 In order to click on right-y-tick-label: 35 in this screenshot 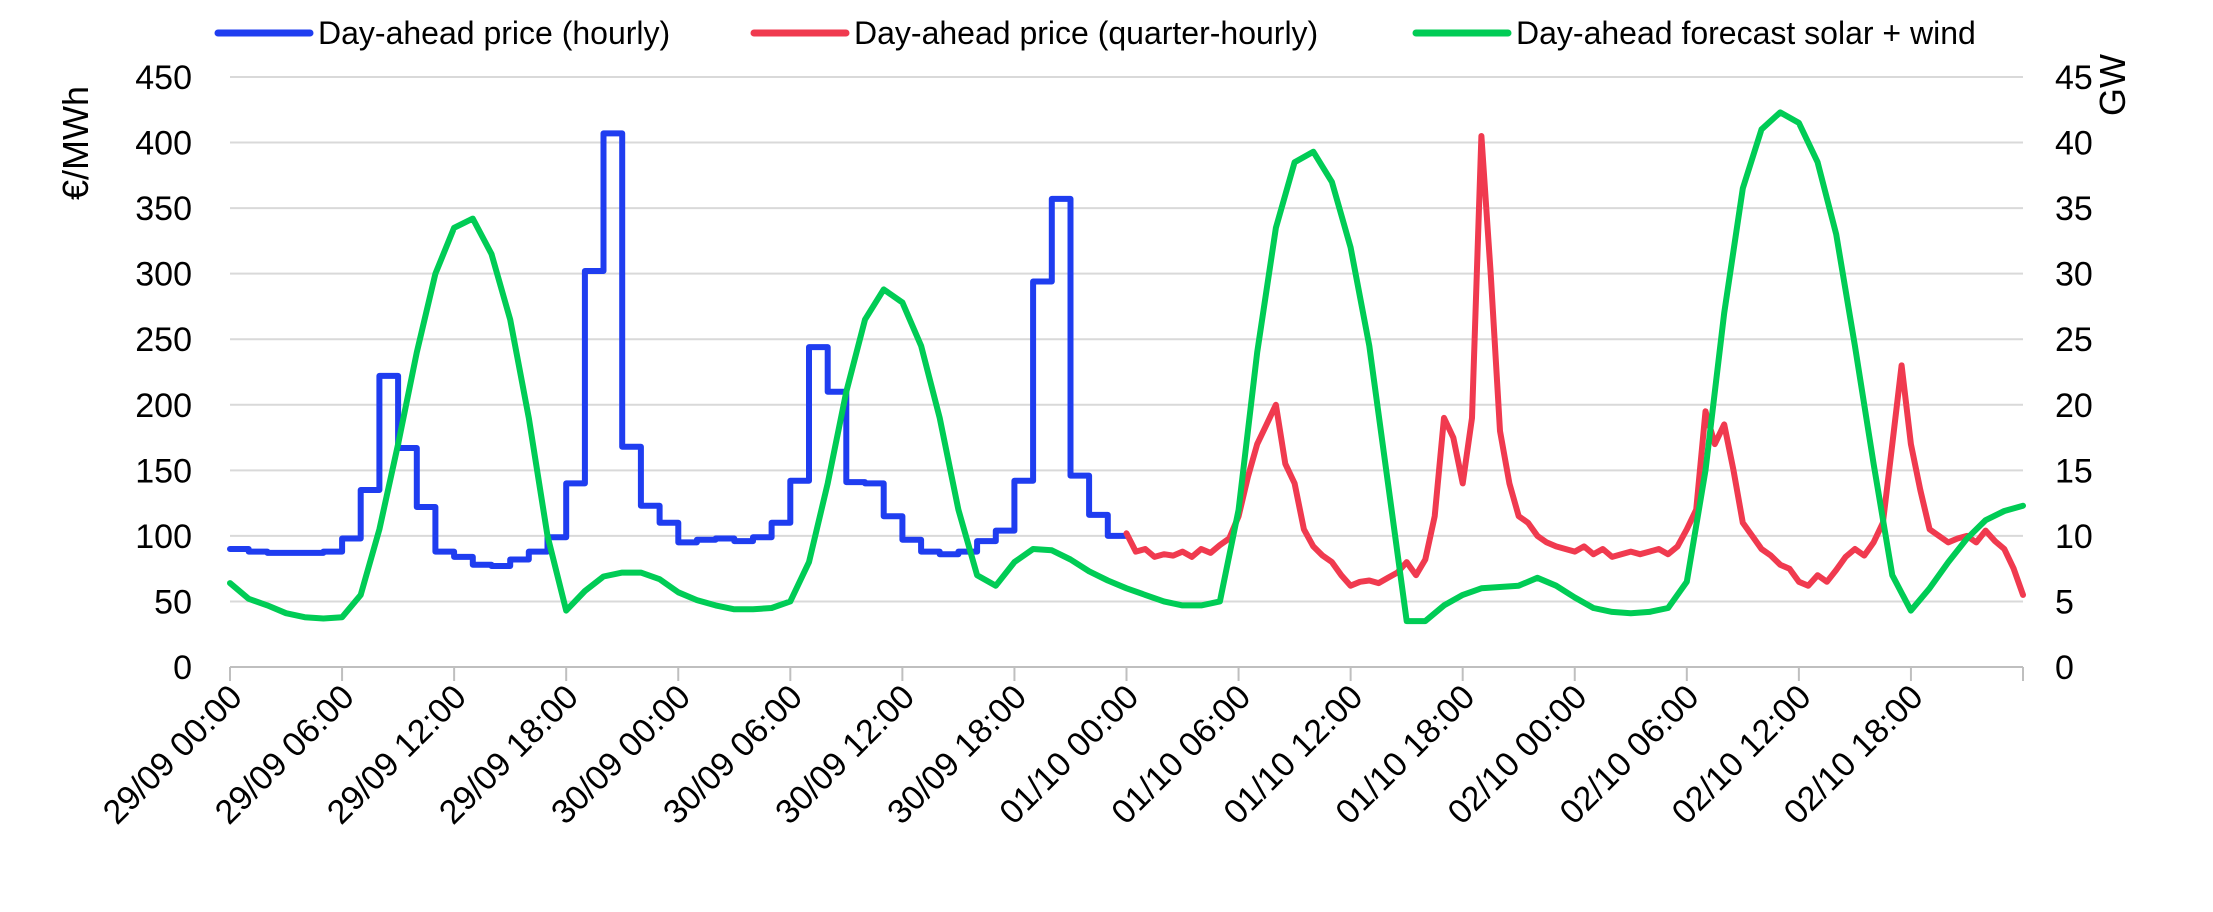, I will do `click(2074, 209)`.